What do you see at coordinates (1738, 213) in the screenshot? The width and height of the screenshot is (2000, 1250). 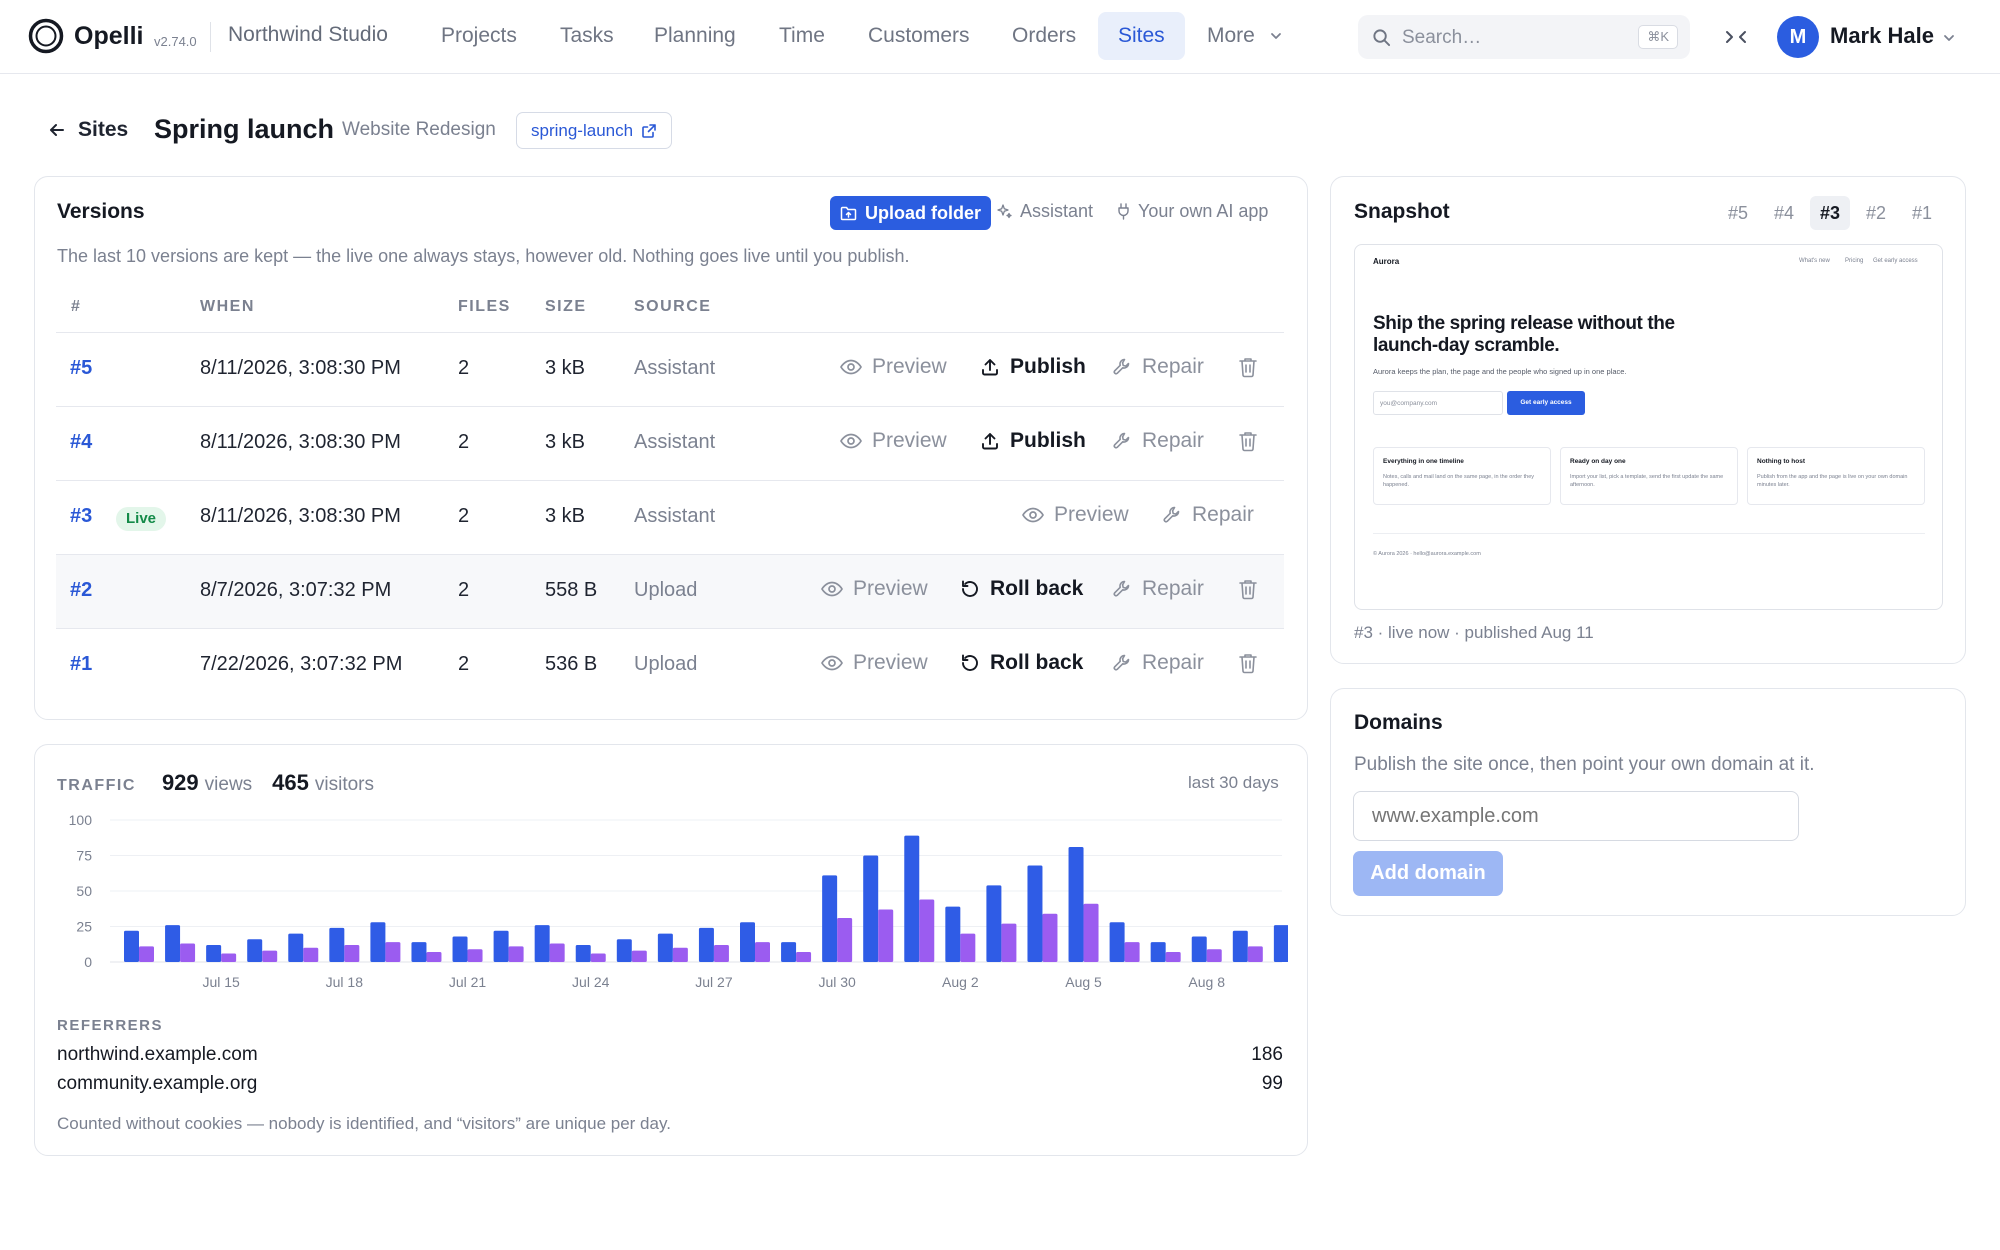 I see `snapshot-tab-5: #5` at bounding box center [1738, 213].